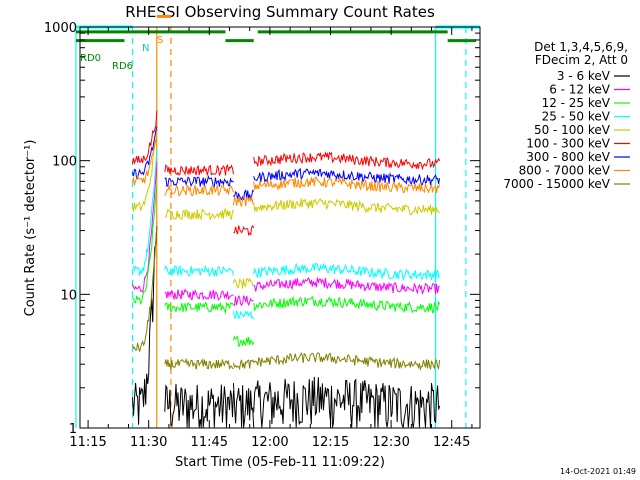 This screenshot has width=640, height=480. I want to click on legend-header-2: FDecim 2, Att 0, so click(581, 60).